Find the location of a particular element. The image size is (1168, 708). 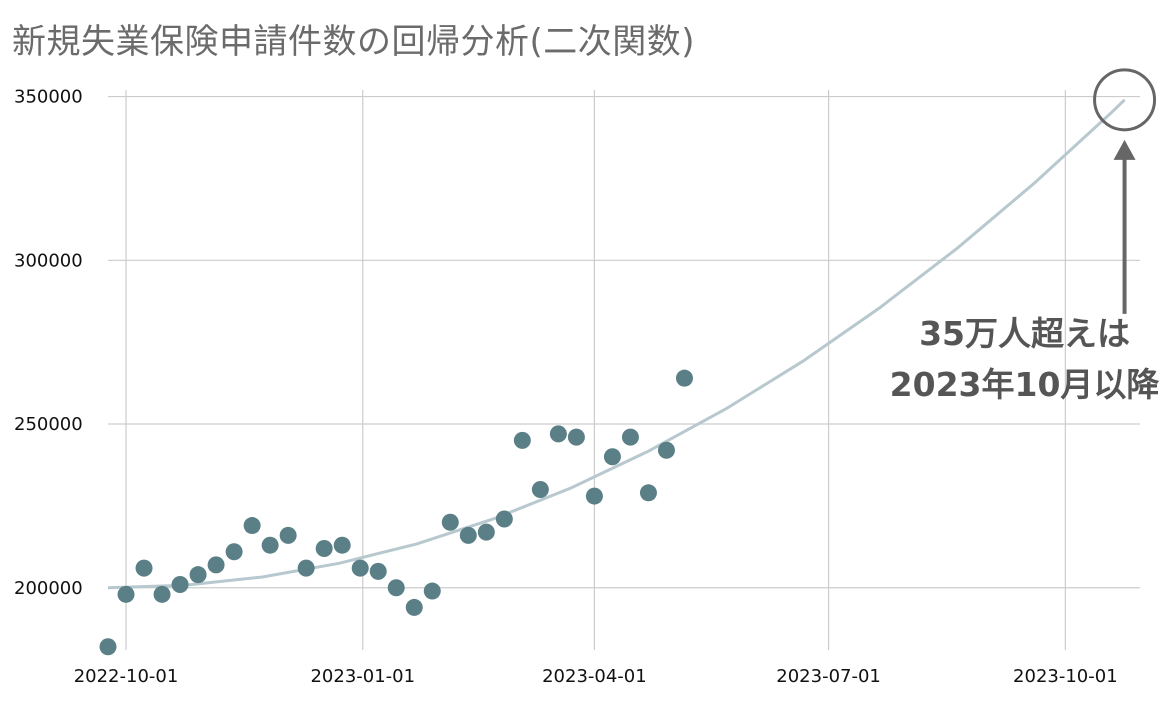

x-tick-label: 2023-10-01 is located at coordinates (1065, 676).